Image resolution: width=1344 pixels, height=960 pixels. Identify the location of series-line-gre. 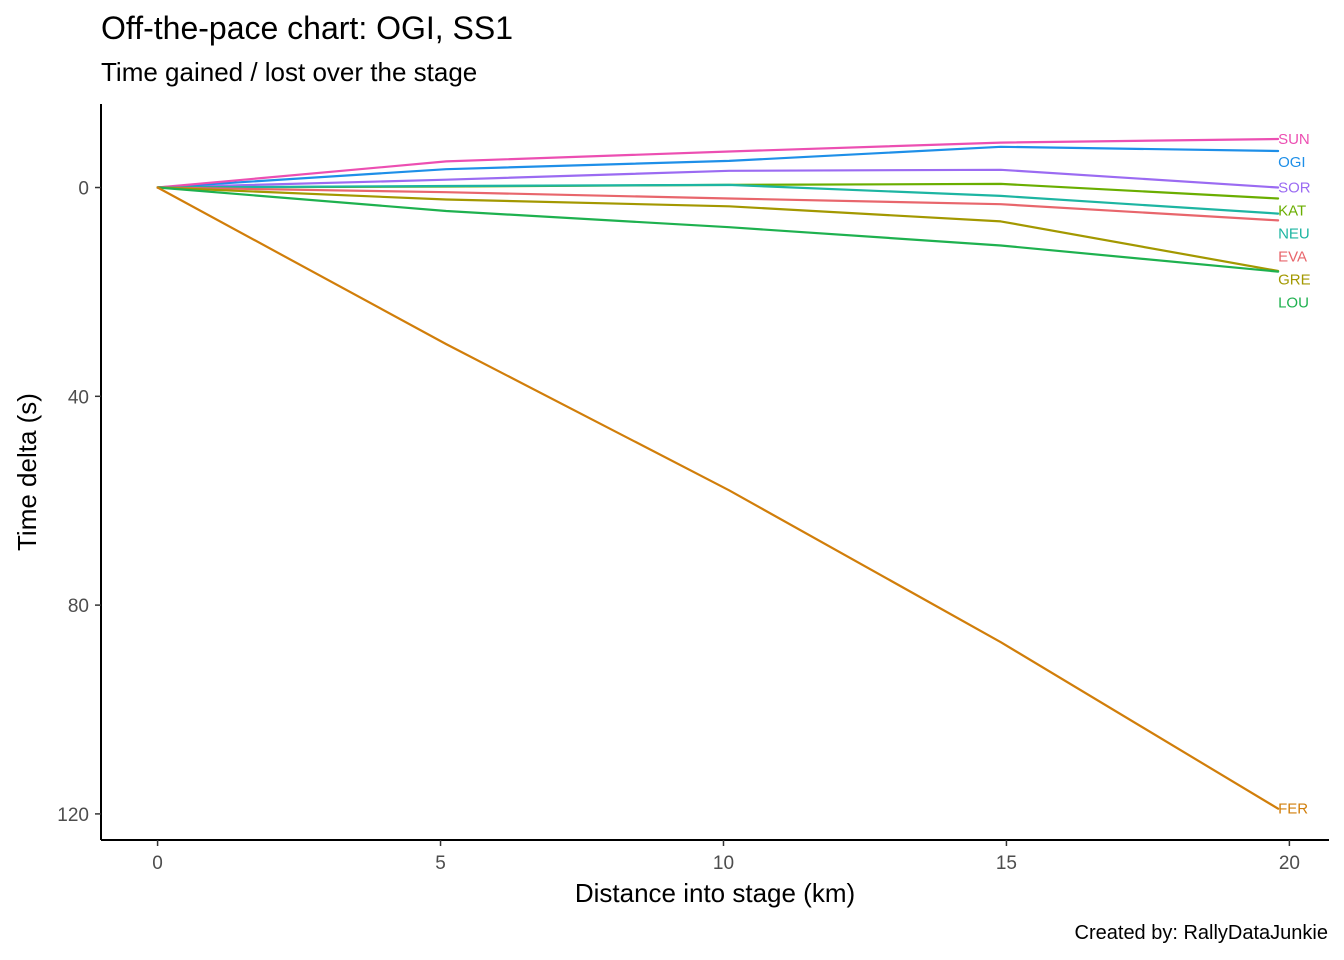
(718, 229).